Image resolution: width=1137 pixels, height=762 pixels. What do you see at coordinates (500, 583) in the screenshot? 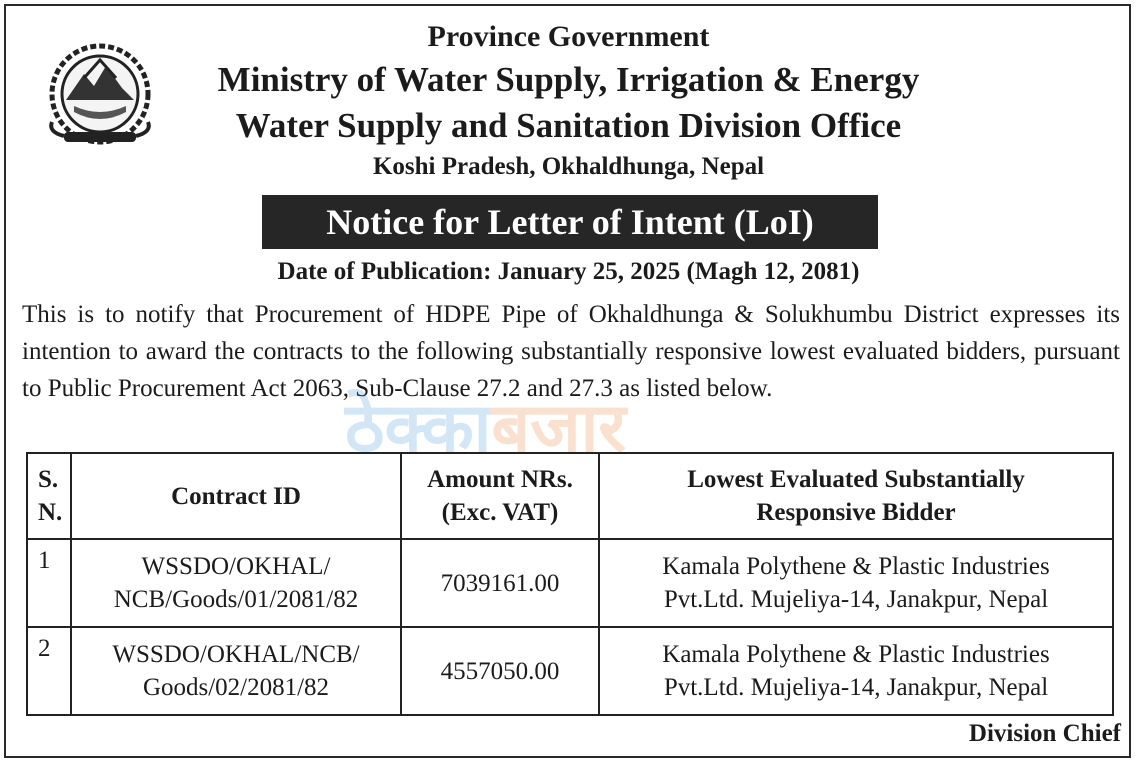
I see `row-amount: 7039161.00` at bounding box center [500, 583].